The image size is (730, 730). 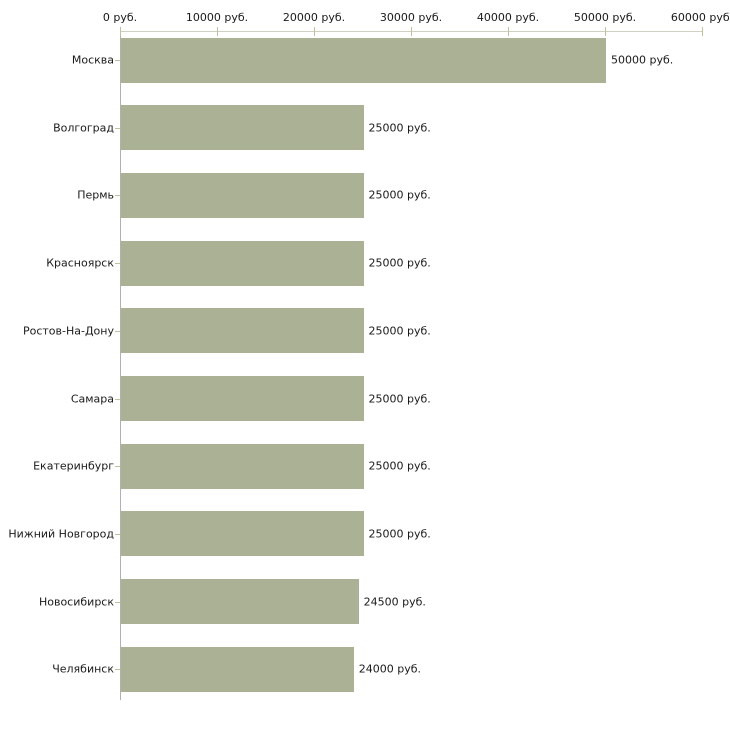 What do you see at coordinates (314, 17) in the screenshot?
I see `x-tick-label: 20000 руб.` at bounding box center [314, 17].